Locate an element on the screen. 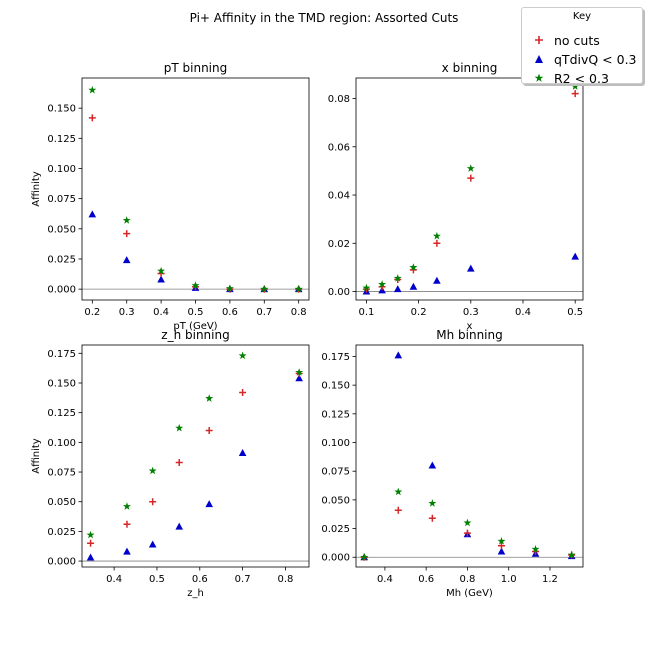 The width and height of the screenshot is (648, 648). x-tick-label: 0.1 is located at coordinates (366, 312).